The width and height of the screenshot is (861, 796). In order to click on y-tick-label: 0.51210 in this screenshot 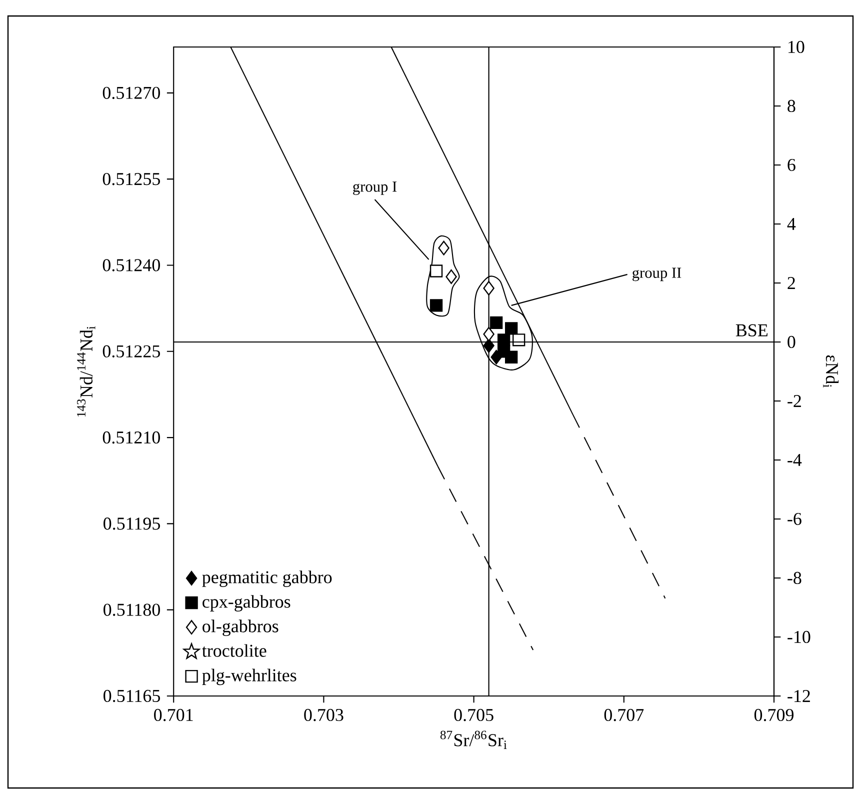, I will do `click(131, 437)`.